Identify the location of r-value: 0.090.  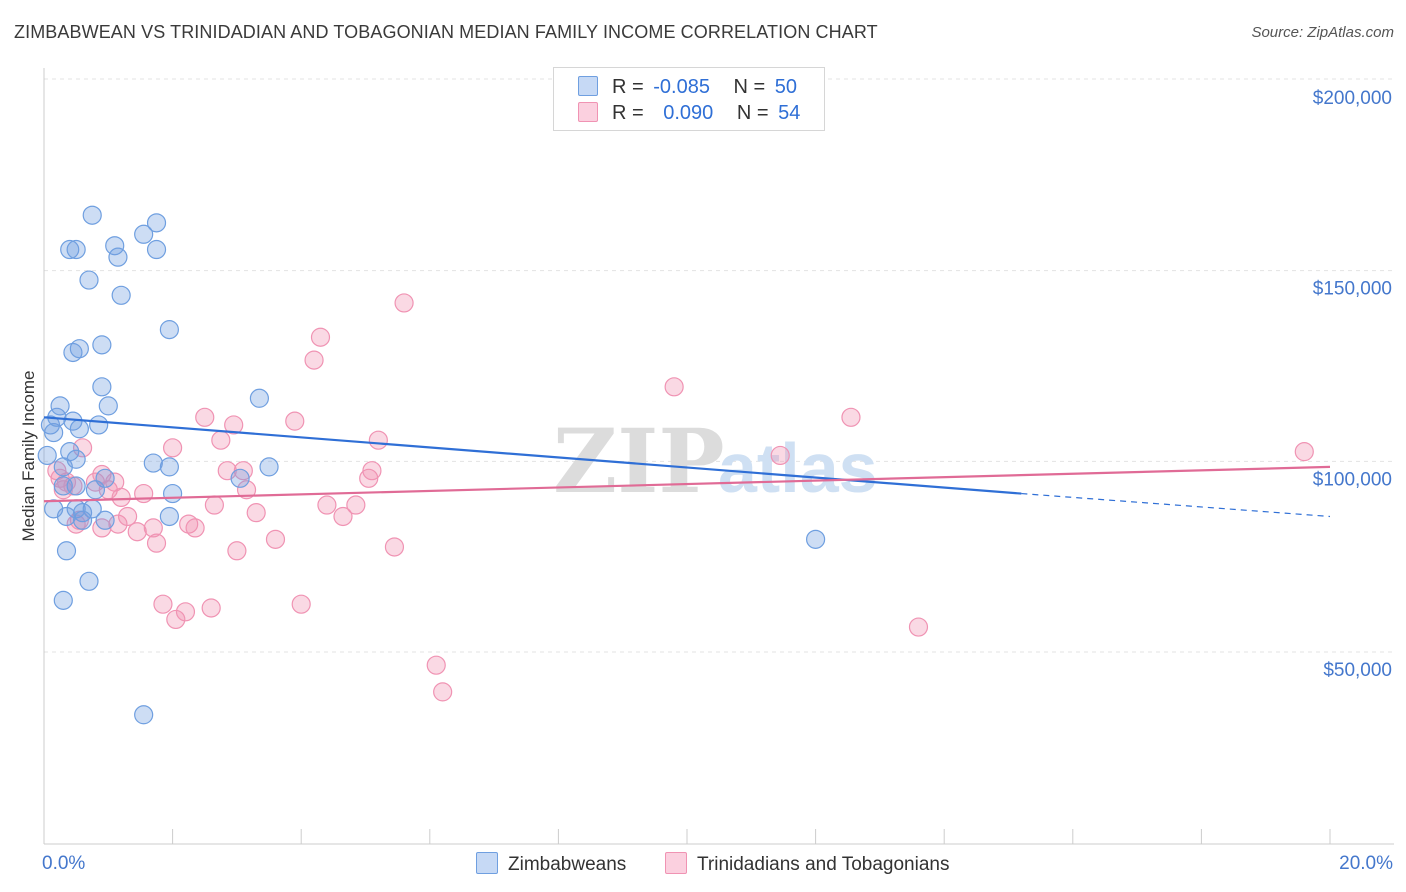
(688, 113).